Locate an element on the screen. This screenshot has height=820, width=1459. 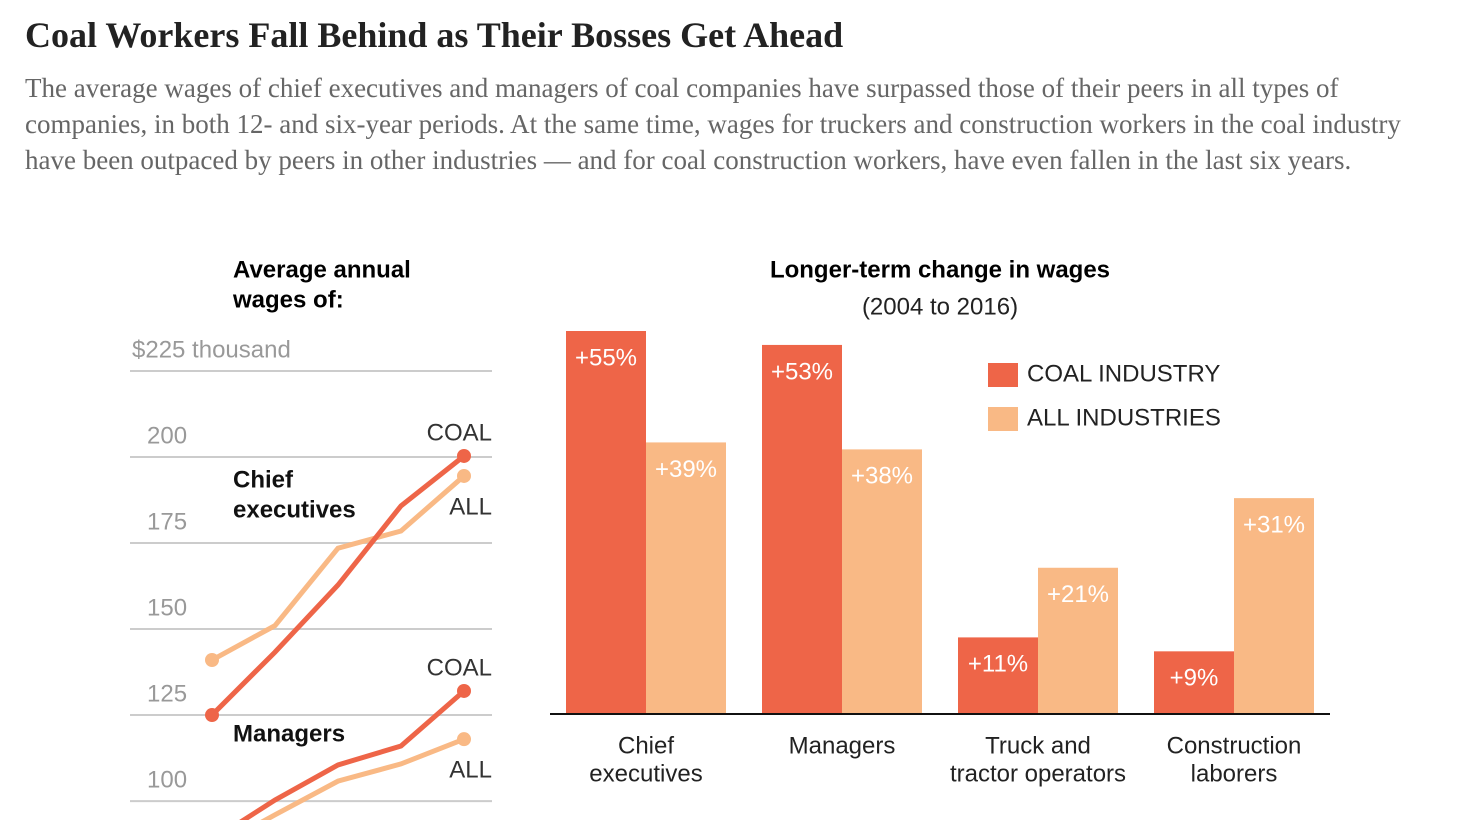
x-tick-label: Truck and is located at coordinates (1038, 745).